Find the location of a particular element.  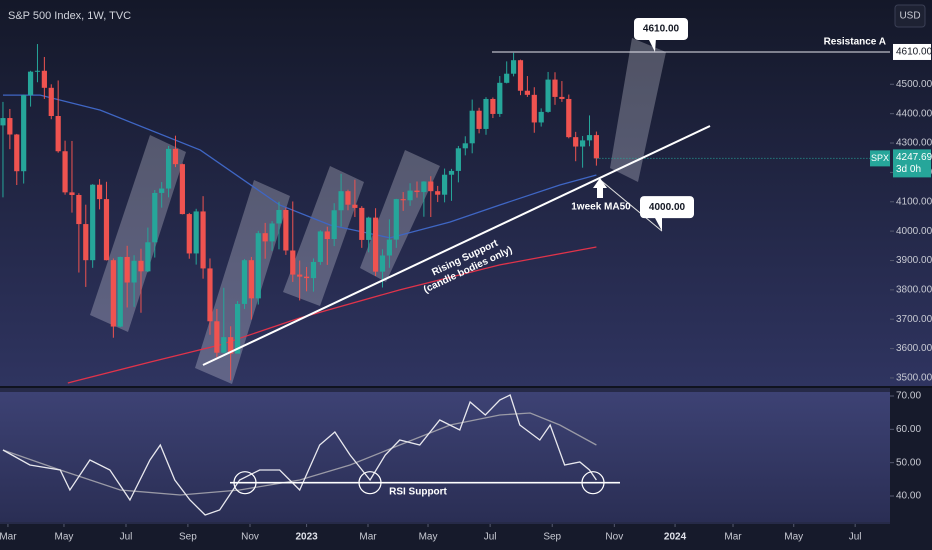

resistance-label: Resistance A is located at coordinates (855, 42).